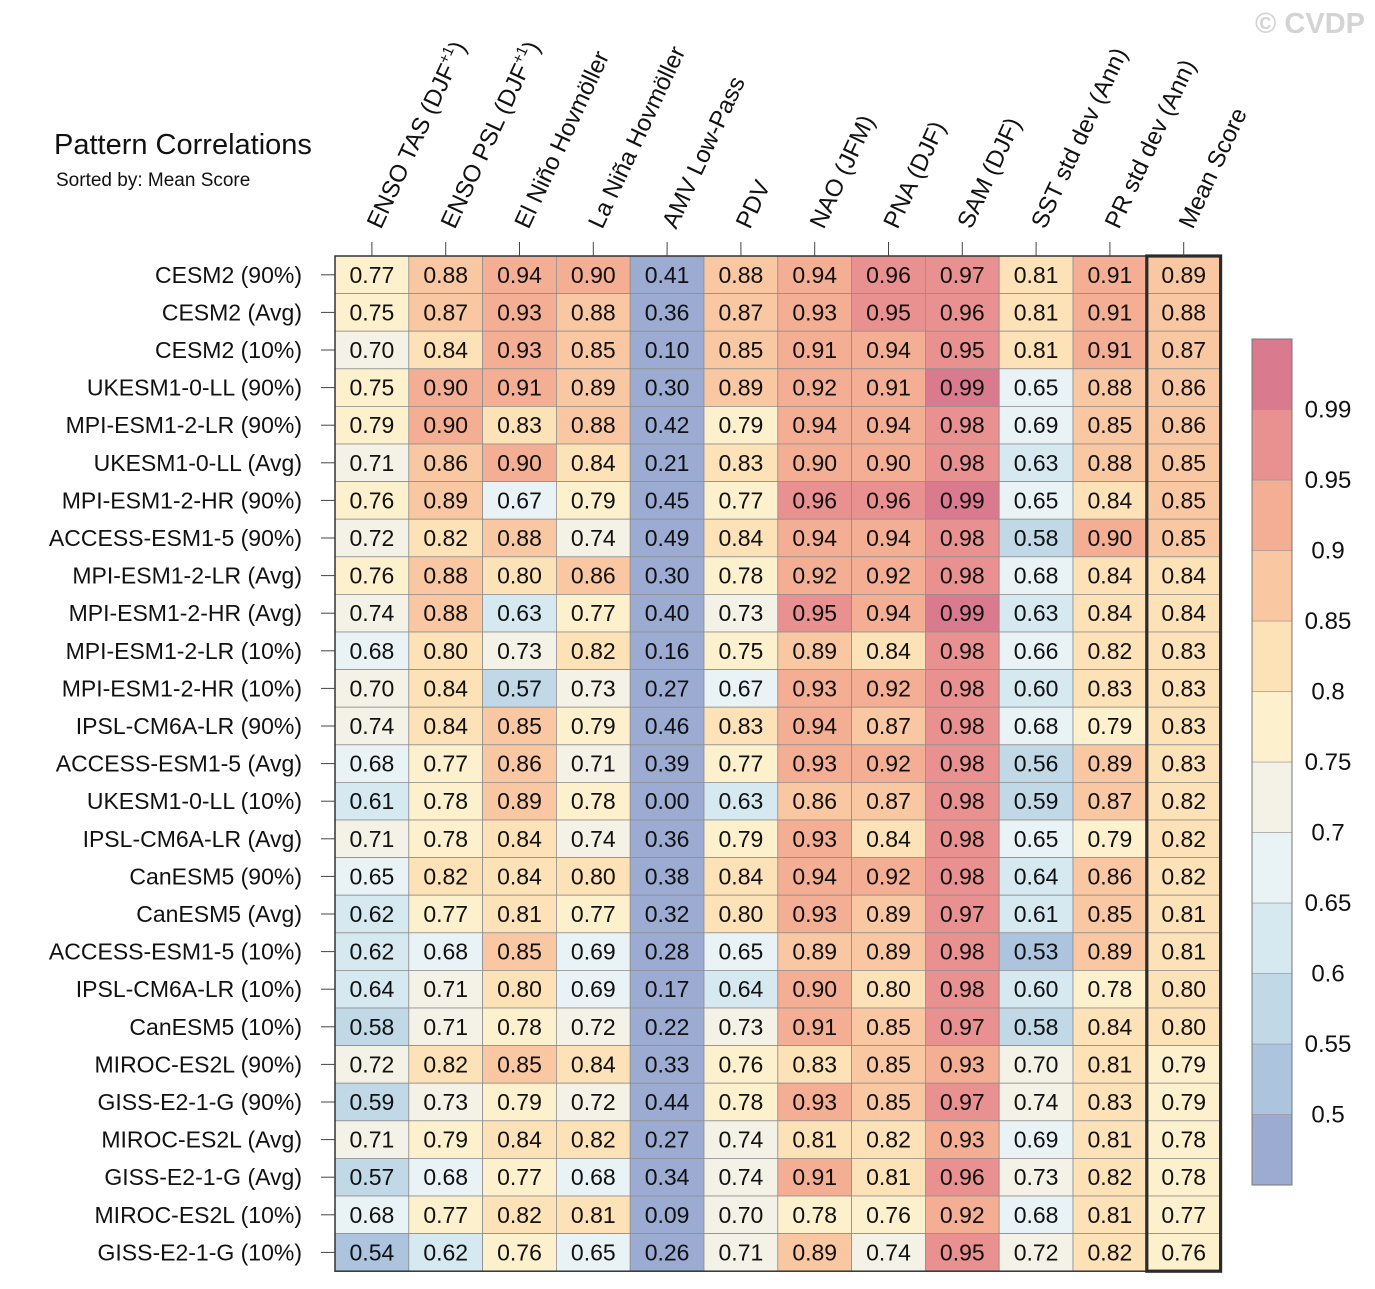 This screenshot has height=1289, width=1375. What do you see at coordinates (1036, 1252) in the screenshot?
I see `cell-value-label: 0.72` at bounding box center [1036, 1252].